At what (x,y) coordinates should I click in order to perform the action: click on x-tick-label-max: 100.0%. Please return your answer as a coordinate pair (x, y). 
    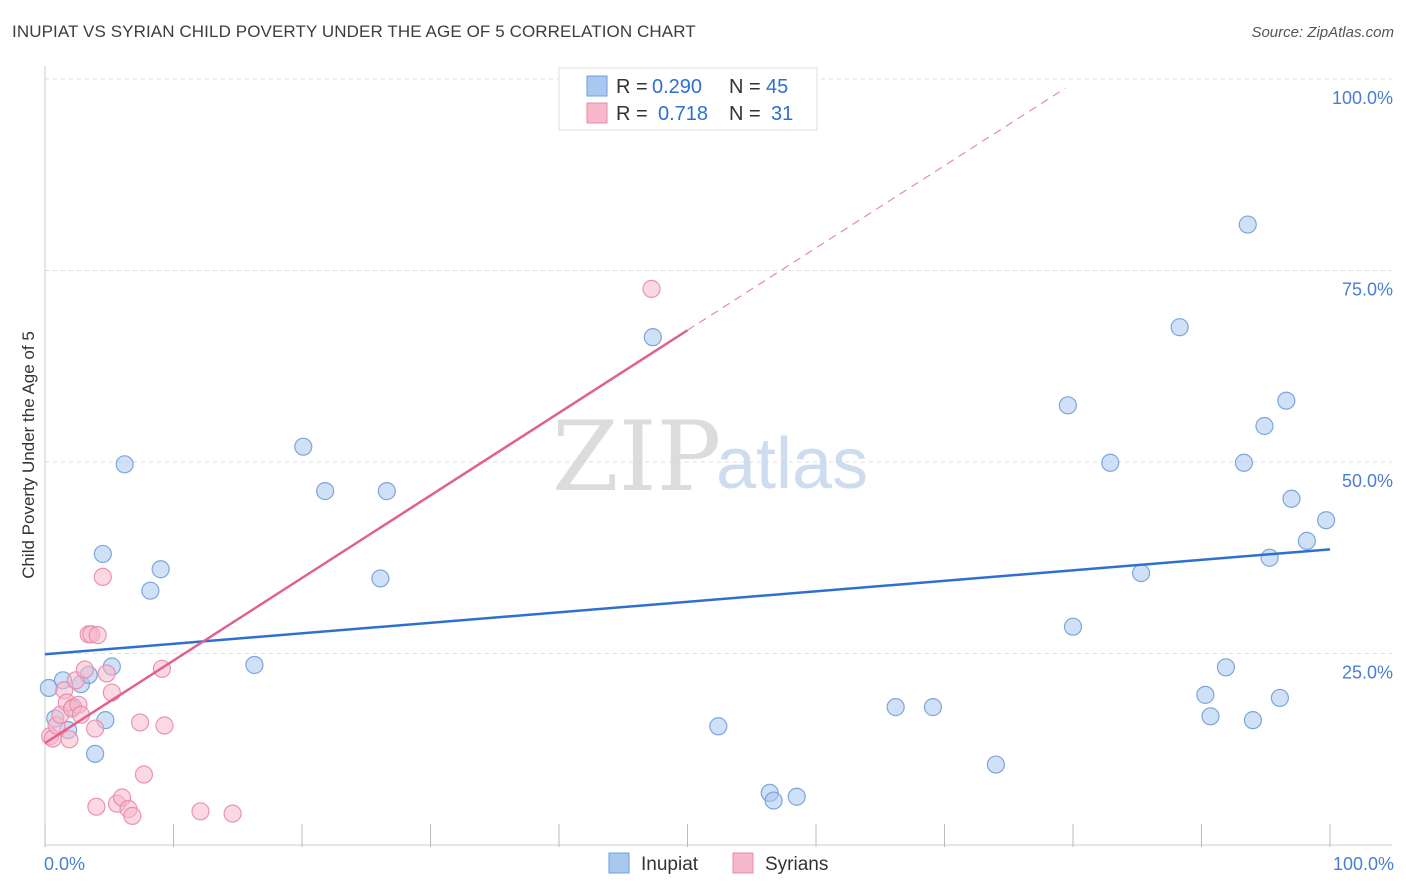
    Looking at the image, I should click on (1363, 864).